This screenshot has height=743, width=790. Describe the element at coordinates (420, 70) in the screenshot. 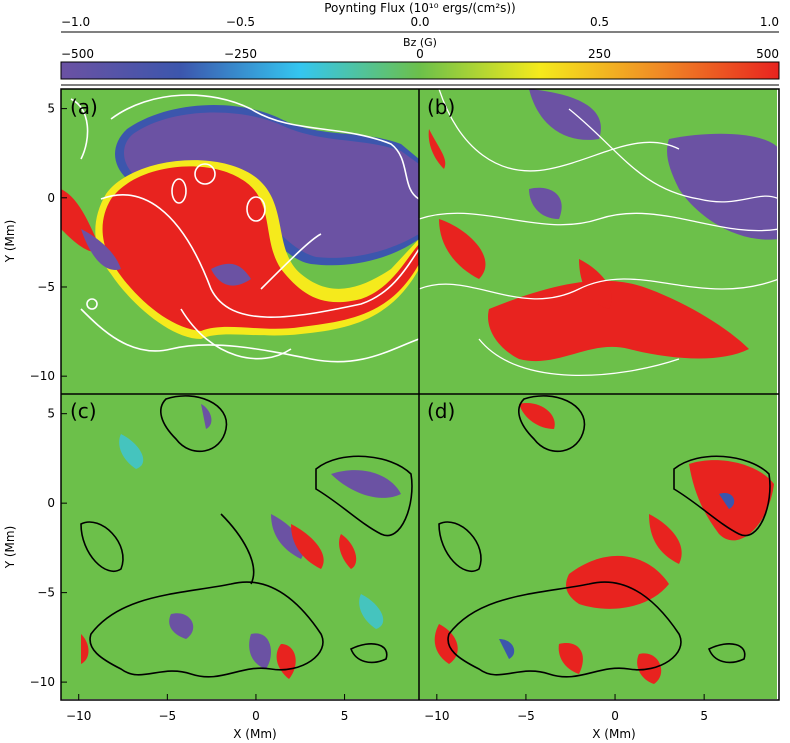

I see `colorbar` at that location.